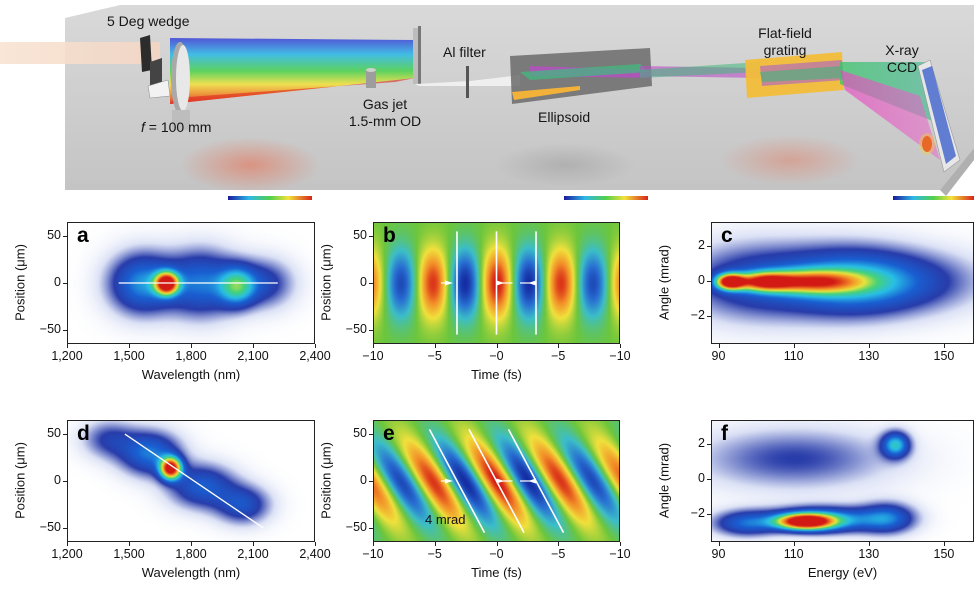 This screenshot has width=974, height=595. Describe the element at coordinates (718, 554) in the screenshot. I see `panel-f-xtick: 90` at that location.